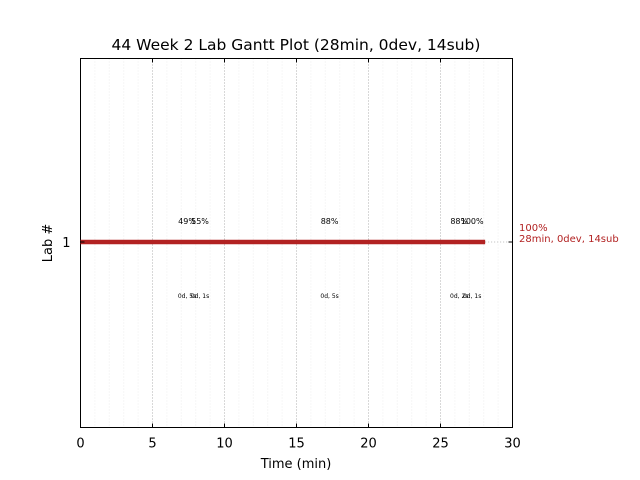 This screenshot has width=640, height=480. What do you see at coordinates (368, 444) in the screenshot?
I see `x-tick-label: 20` at bounding box center [368, 444].